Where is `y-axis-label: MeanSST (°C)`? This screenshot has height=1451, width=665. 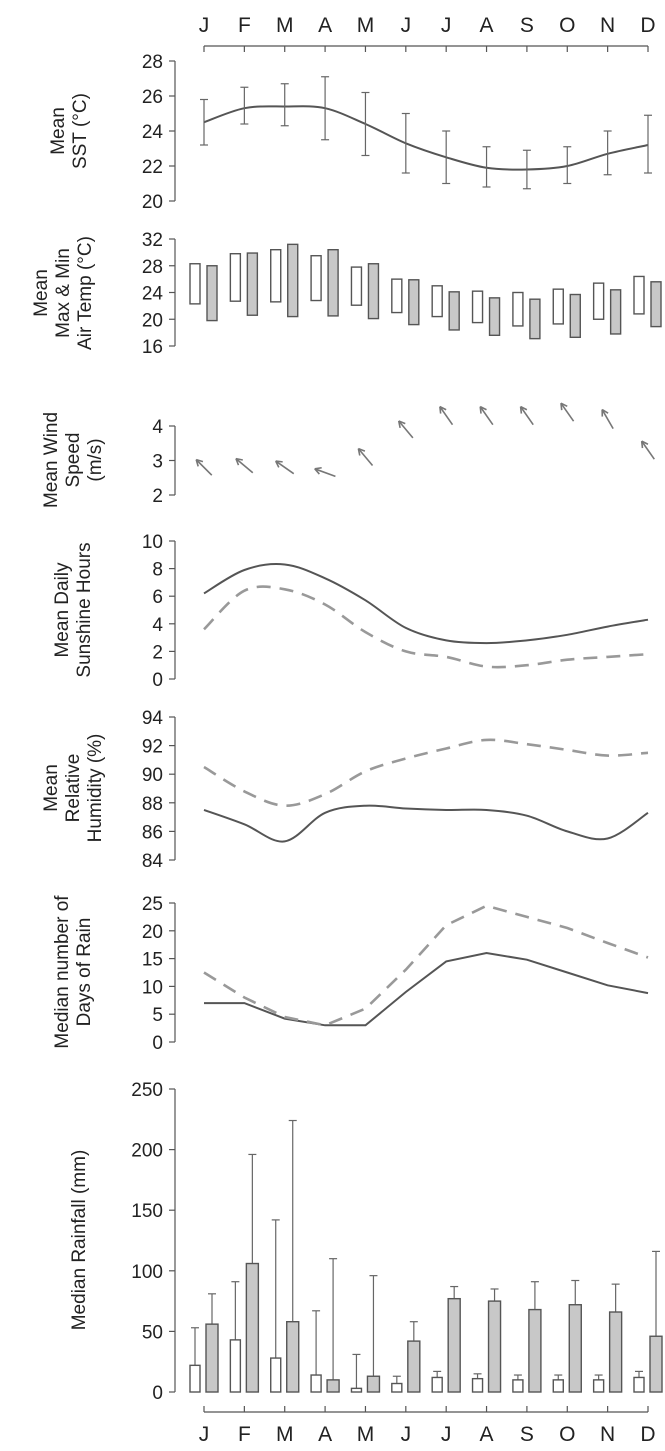
y-axis-label: MeanSST (°C) is located at coordinates (69, 131).